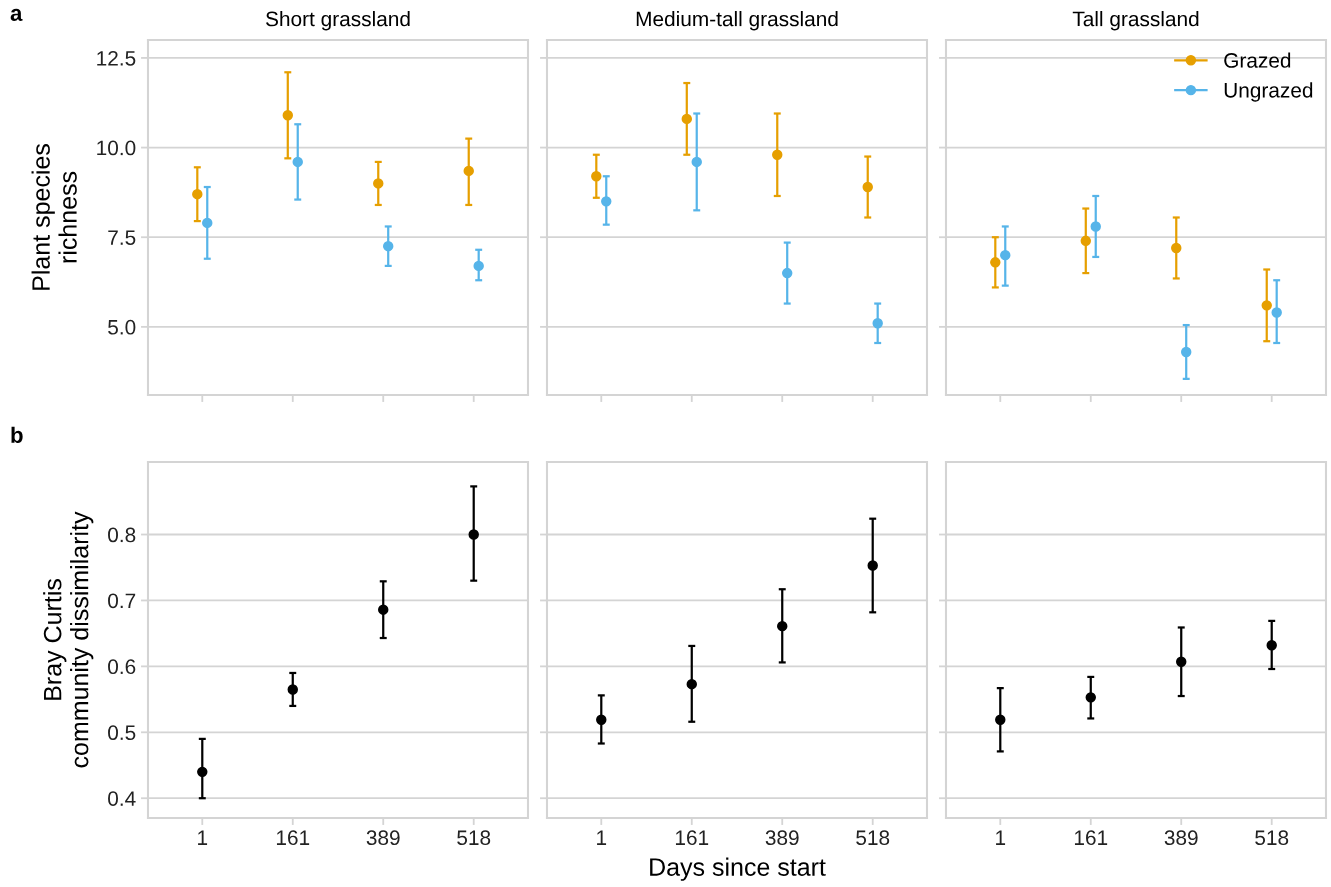 The height and width of the screenshot is (887, 1331). What do you see at coordinates (68, 639) in the screenshot?
I see `y-axis-title: Bray Curtis community dissimilarity` at bounding box center [68, 639].